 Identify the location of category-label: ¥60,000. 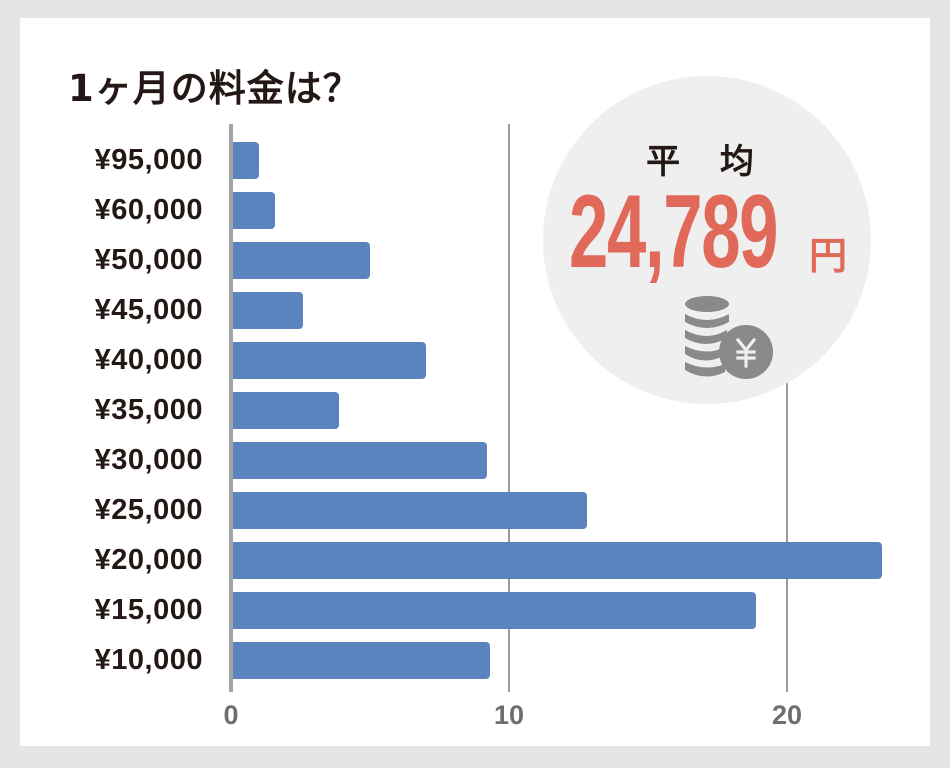
(148, 210).